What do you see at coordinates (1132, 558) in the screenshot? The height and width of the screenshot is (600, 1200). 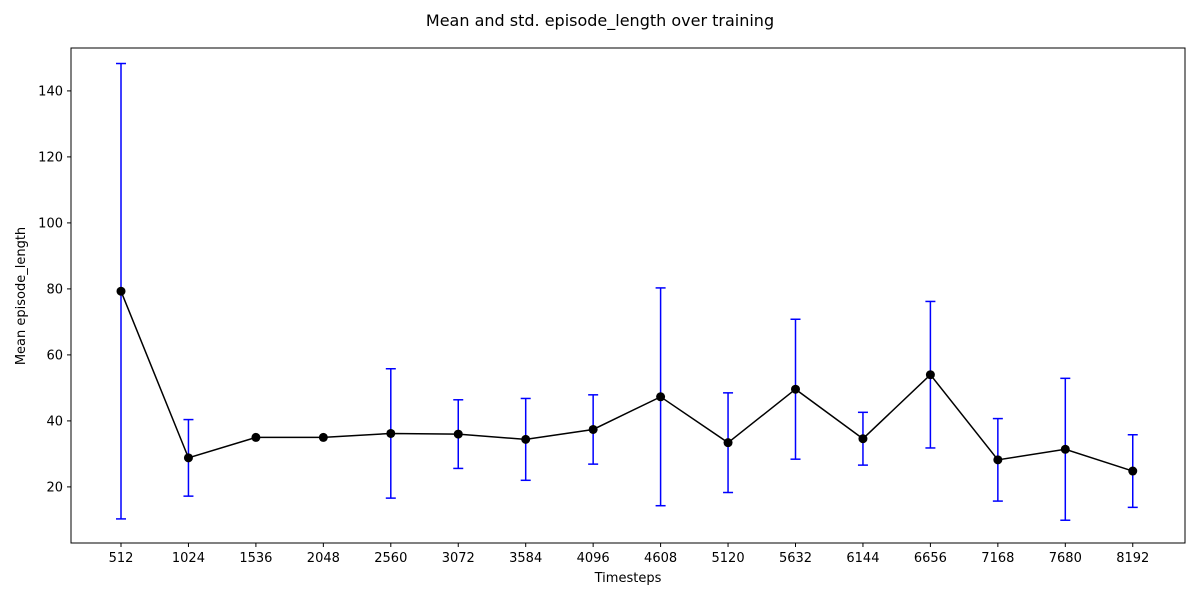 I see `x-tick-label: 8192` at bounding box center [1132, 558].